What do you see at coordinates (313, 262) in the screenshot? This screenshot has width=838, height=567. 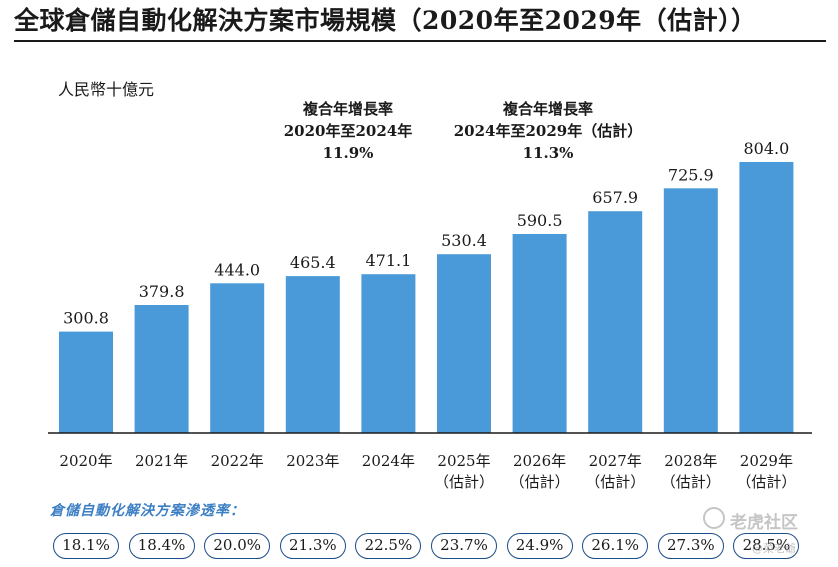 I see `bar-value-label-3: 465.4` at bounding box center [313, 262].